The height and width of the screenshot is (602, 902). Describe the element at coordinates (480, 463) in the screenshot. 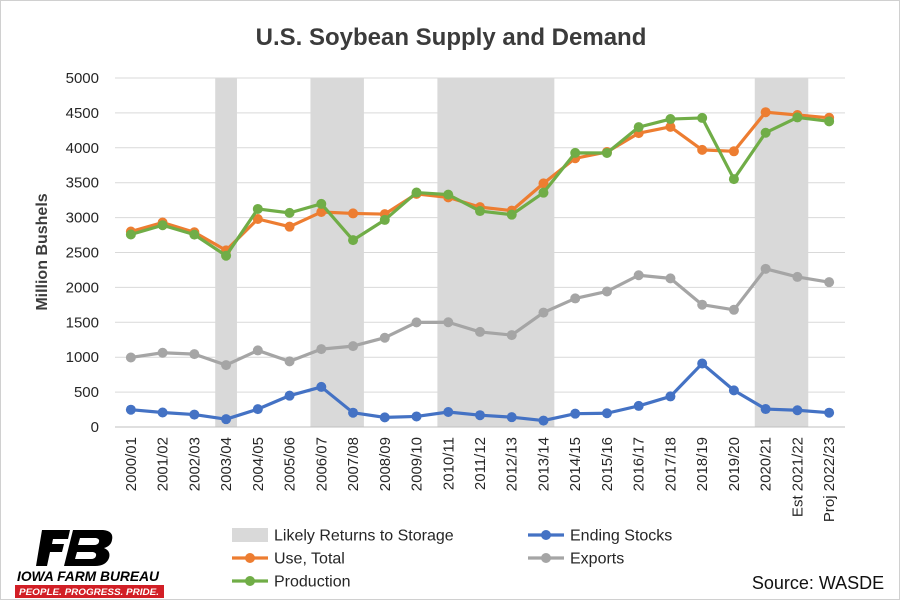

I see `x-tick-label: 2011/12` at that location.